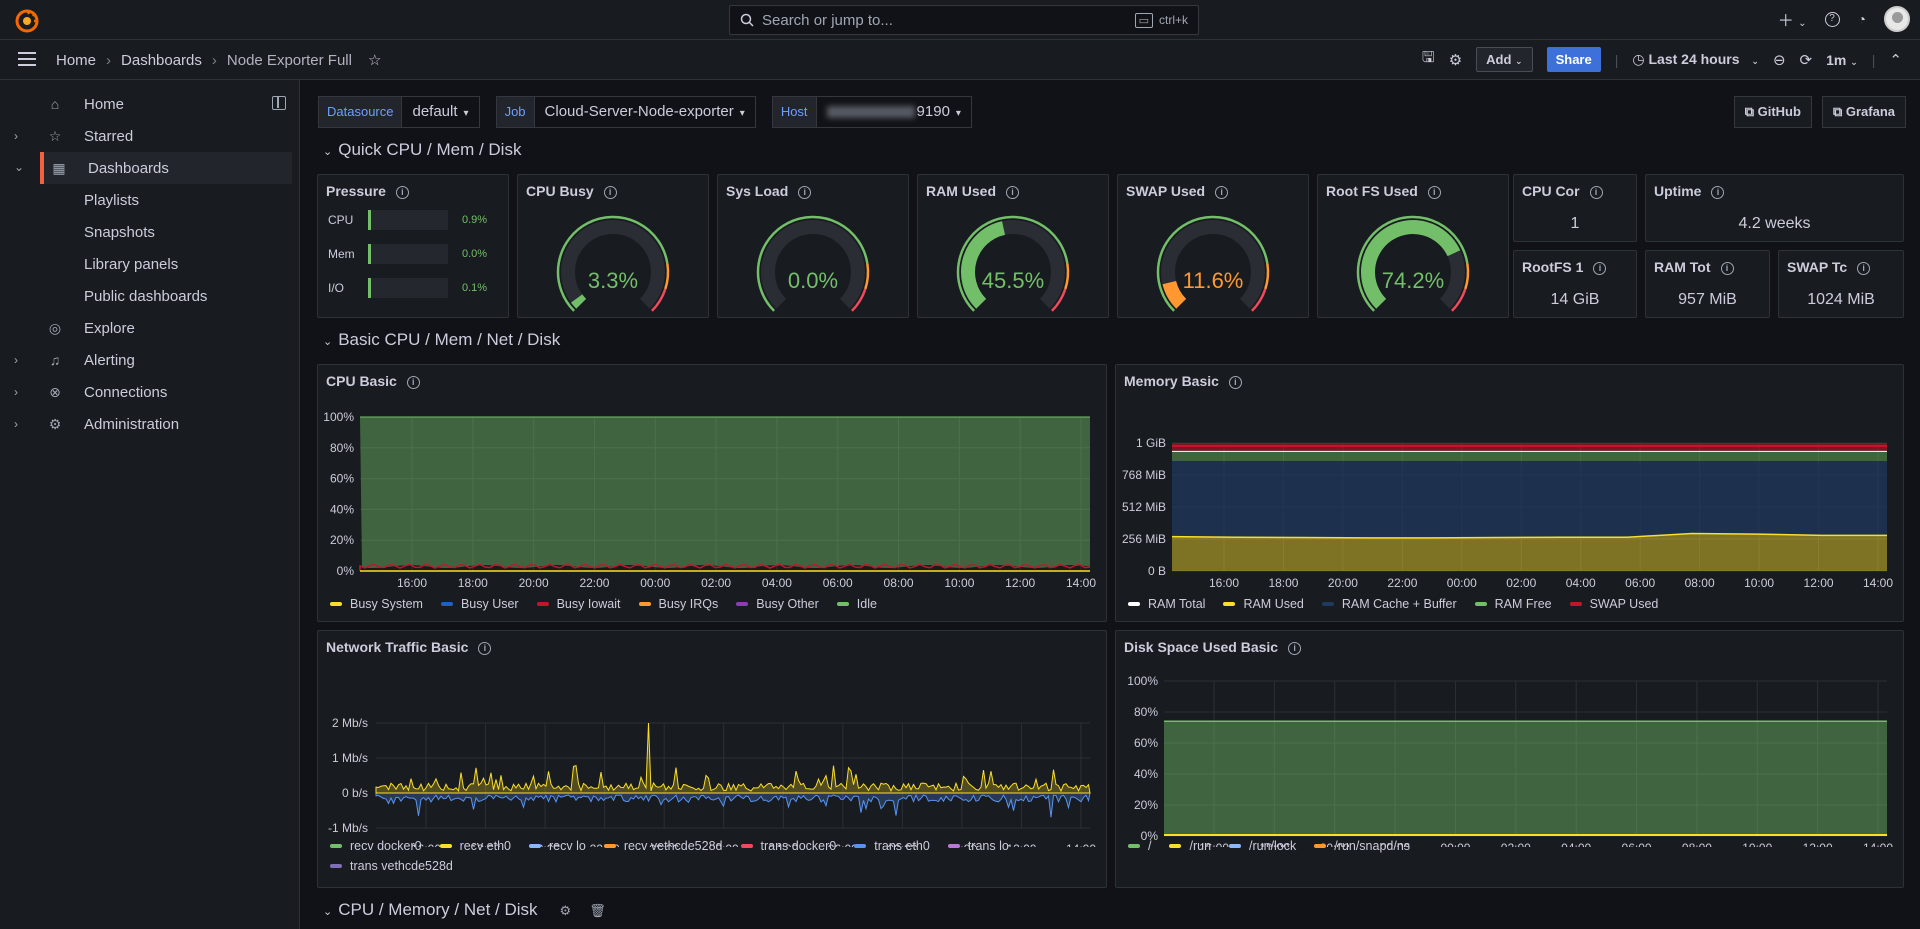 The image size is (1920, 929). Describe the element at coordinates (146, 328) in the screenshot. I see `sidebar-item-explore: ◎ Explore` at that location.